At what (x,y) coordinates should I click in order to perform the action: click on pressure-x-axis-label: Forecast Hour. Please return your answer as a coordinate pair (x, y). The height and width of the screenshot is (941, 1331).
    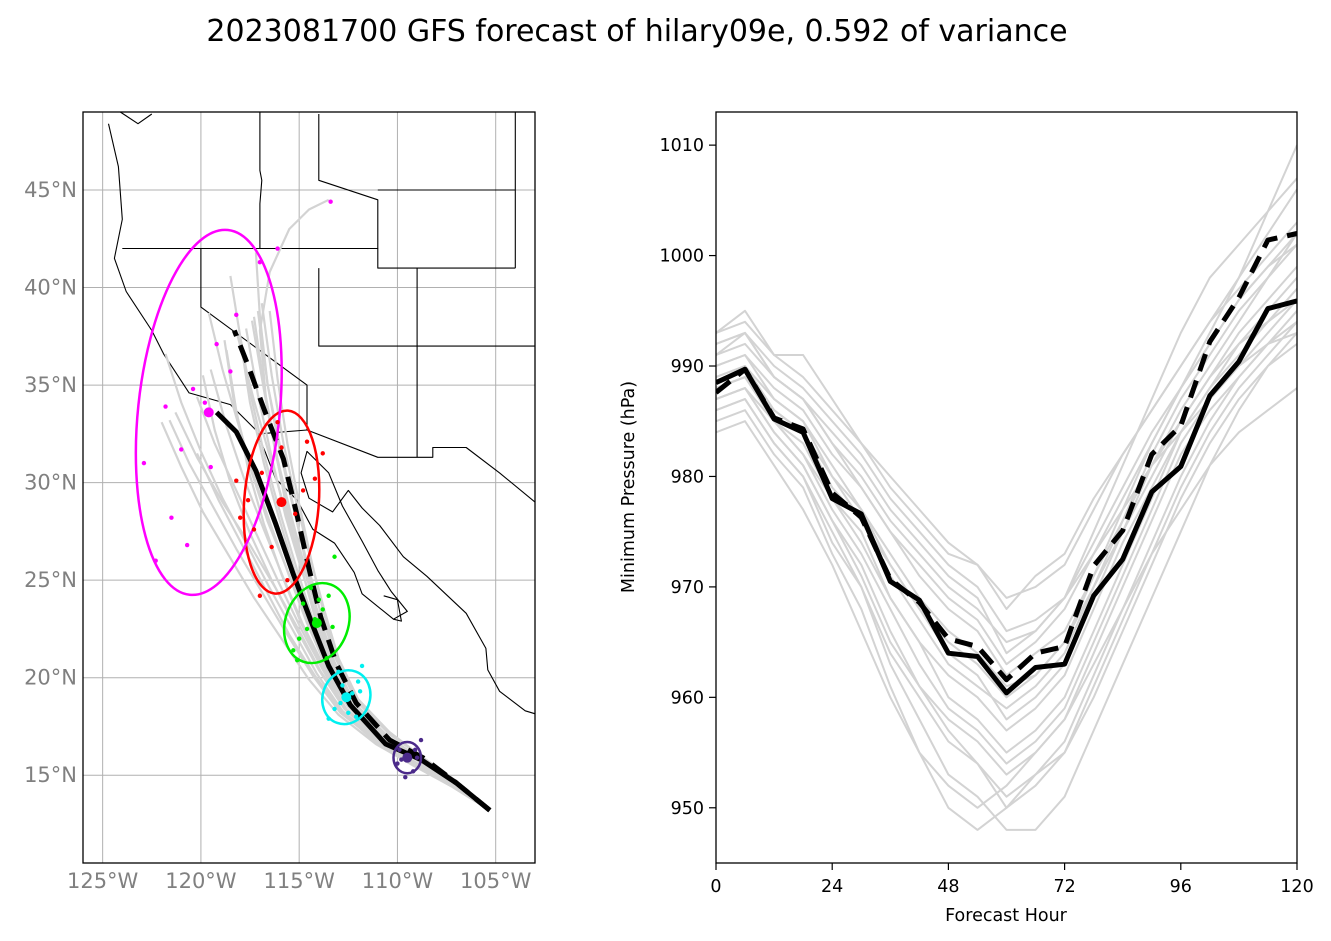
    Looking at the image, I should click on (1006, 916).